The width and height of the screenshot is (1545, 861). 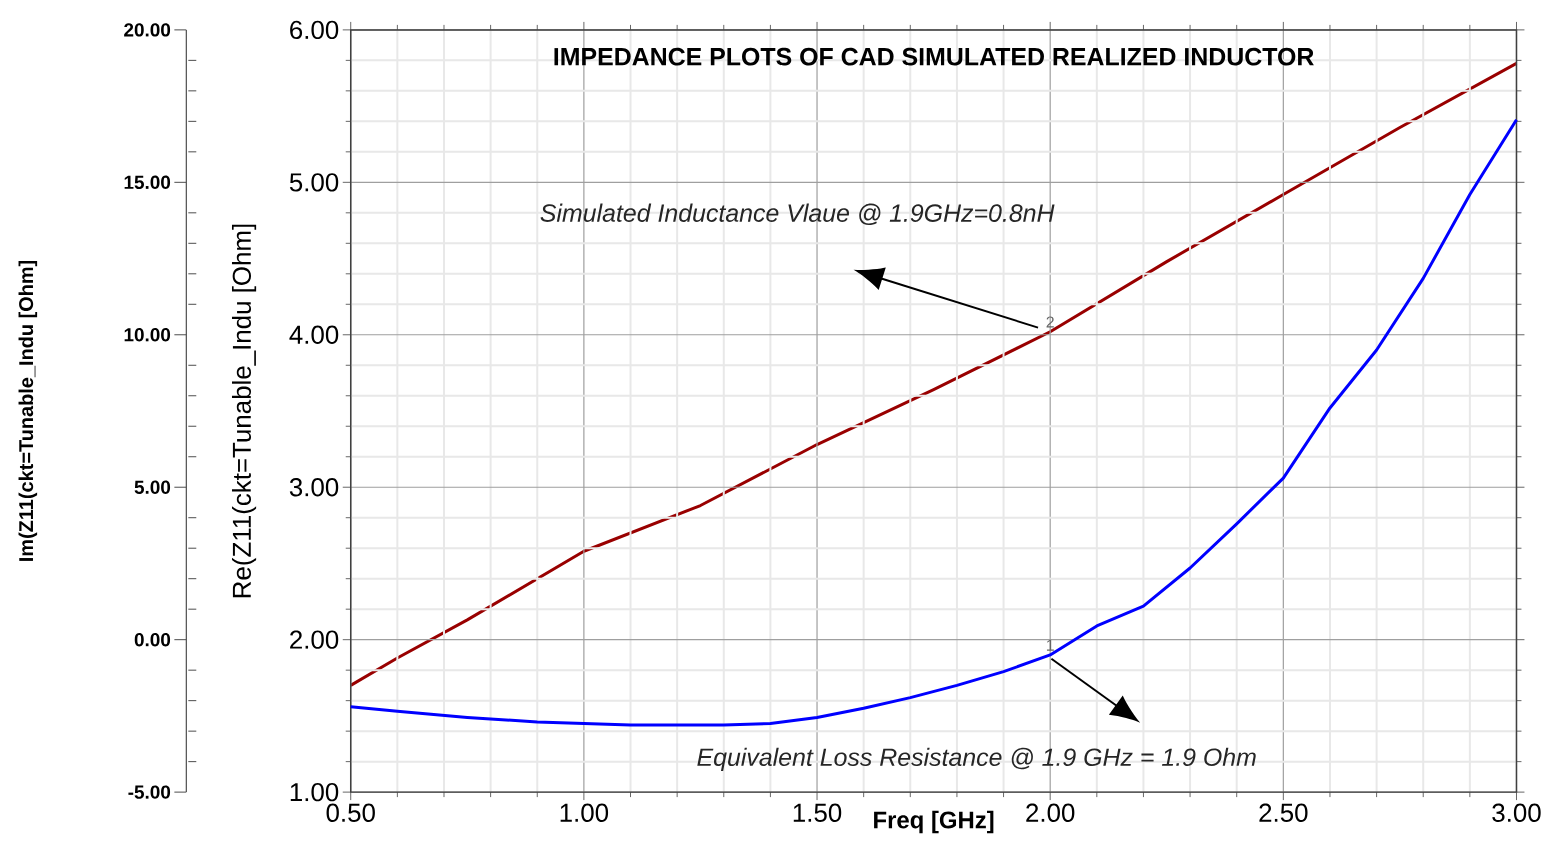 What do you see at coordinates (314, 639) in the screenshot?
I see `y-tick-label: 2.00` at bounding box center [314, 639].